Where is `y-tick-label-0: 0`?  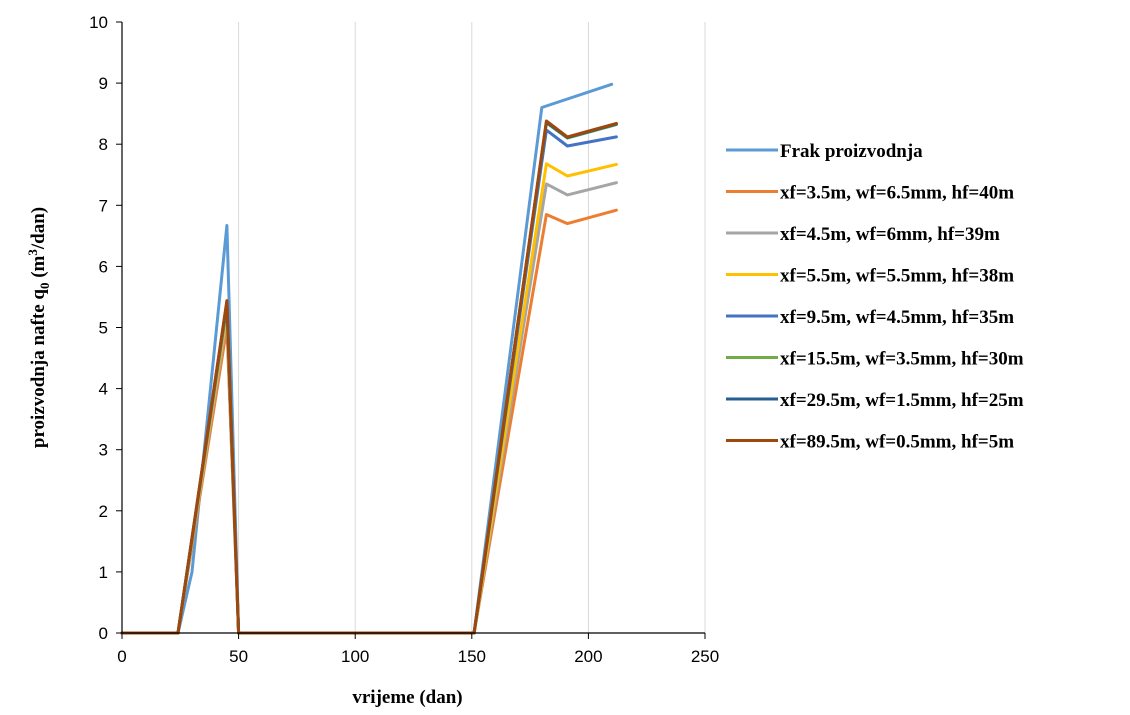
y-tick-label-0: 0 is located at coordinates (103, 633).